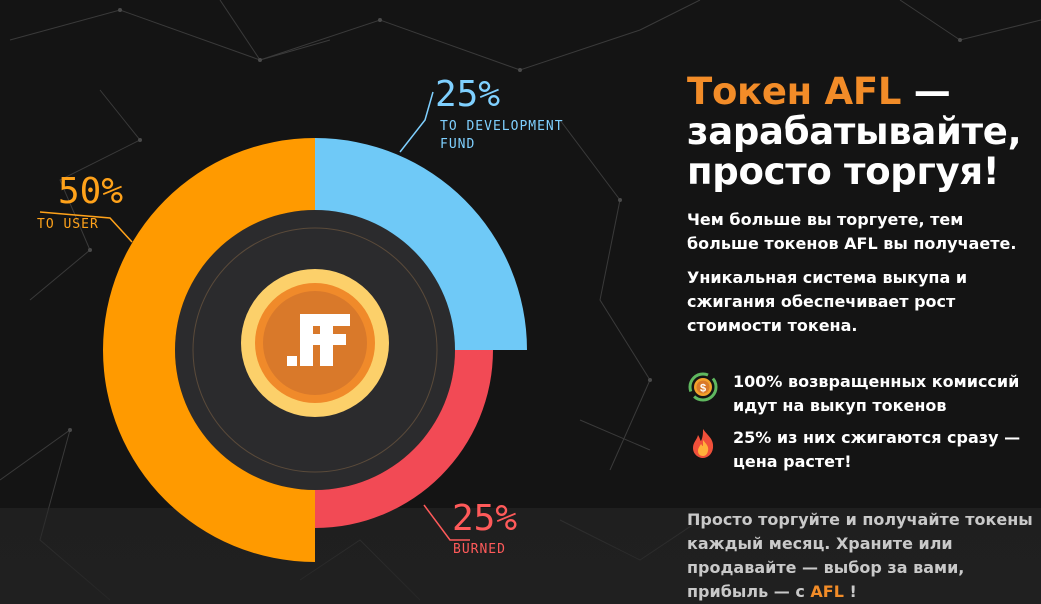  Describe the element at coordinates (479, 549) in the screenshot. I see `burned-label: BURNED` at that location.